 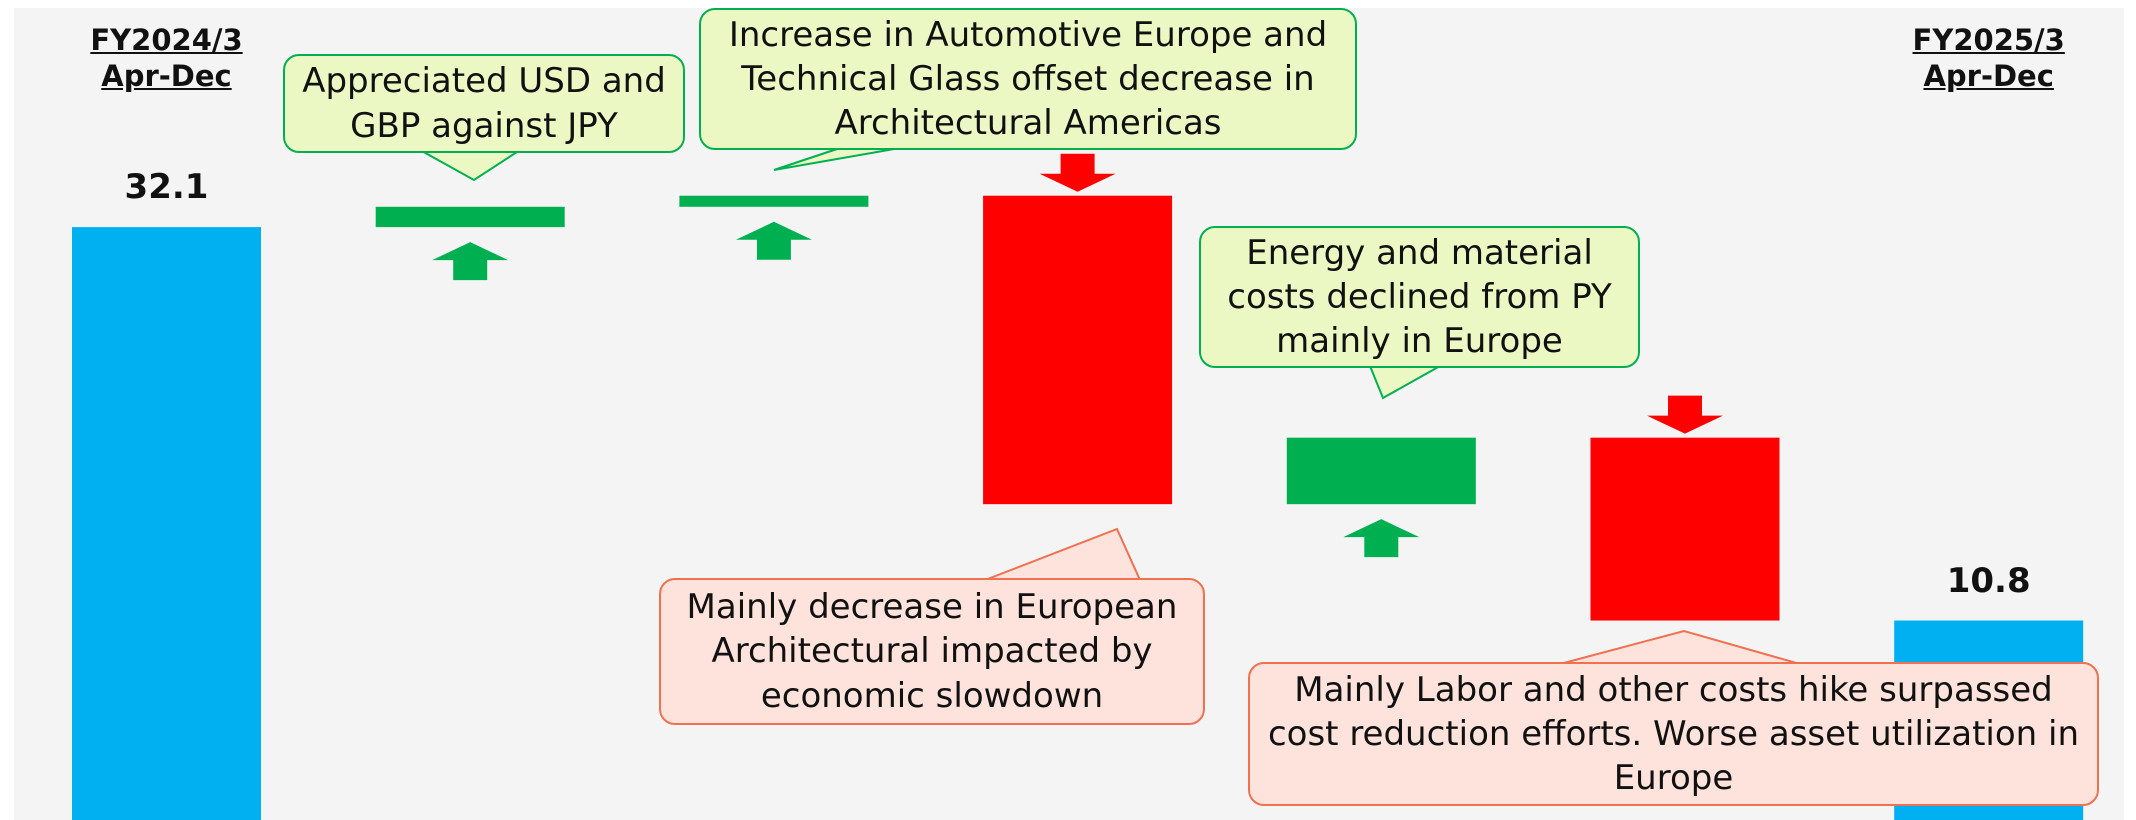 I want to click on category-label: FY2024/3 Apr-Dec, so click(x=166, y=58).